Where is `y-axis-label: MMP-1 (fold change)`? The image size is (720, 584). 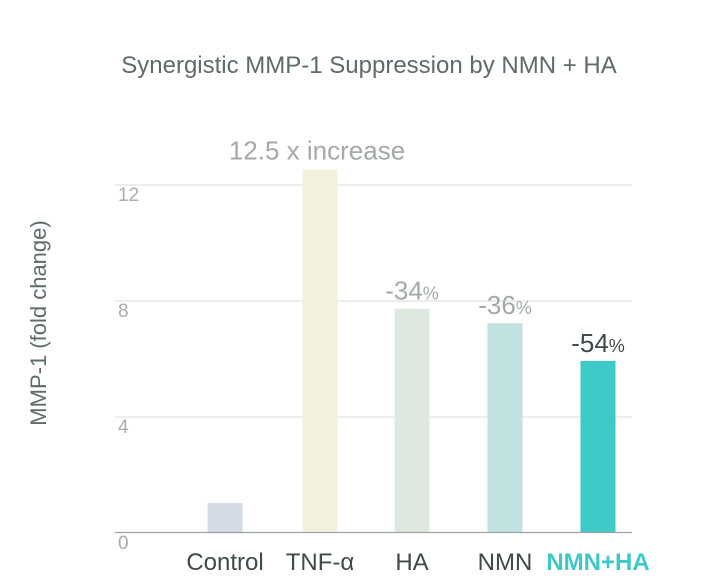
y-axis-label: MMP-1 (fold change) is located at coordinates (38, 322).